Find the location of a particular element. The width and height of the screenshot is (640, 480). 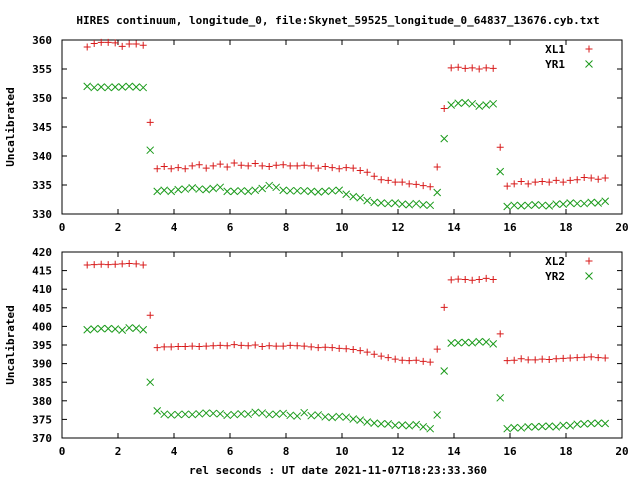

x-tick-label: 8 is located at coordinates (286, 451).